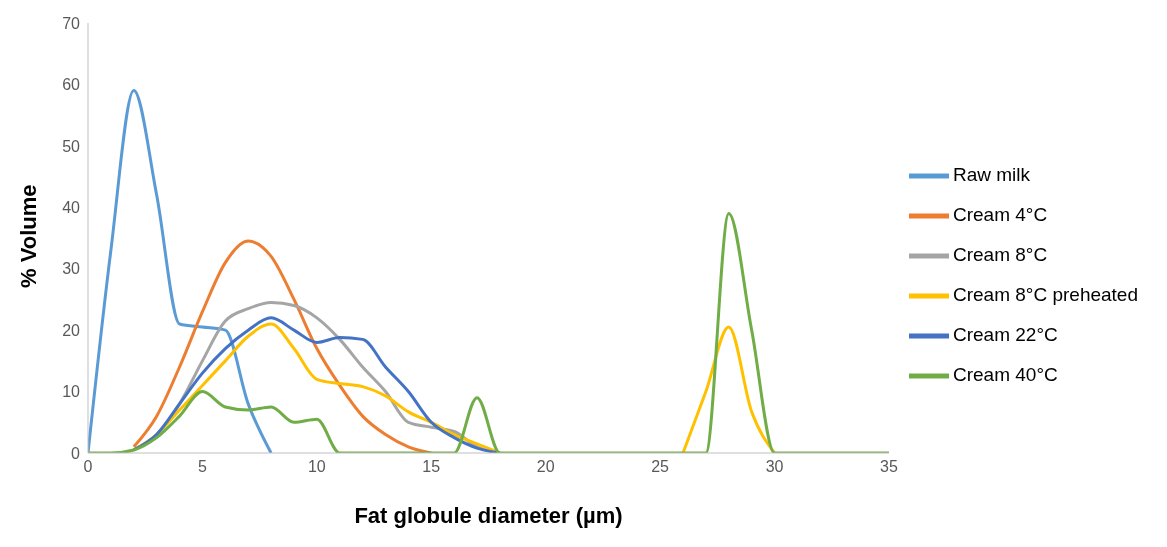 Image resolution: width=1167 pixels, height=547 pixels. I want to click on x-tick-label: 15, so click(431, 467).